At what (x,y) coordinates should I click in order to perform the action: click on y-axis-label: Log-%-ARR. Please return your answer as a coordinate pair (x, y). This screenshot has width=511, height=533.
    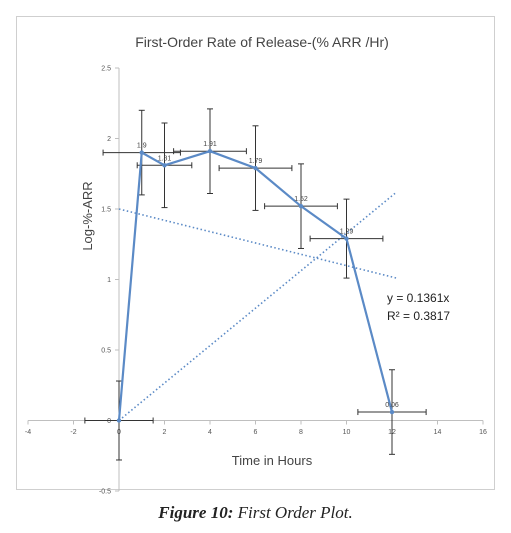
    Looking at the image, I should click on (87, 215).